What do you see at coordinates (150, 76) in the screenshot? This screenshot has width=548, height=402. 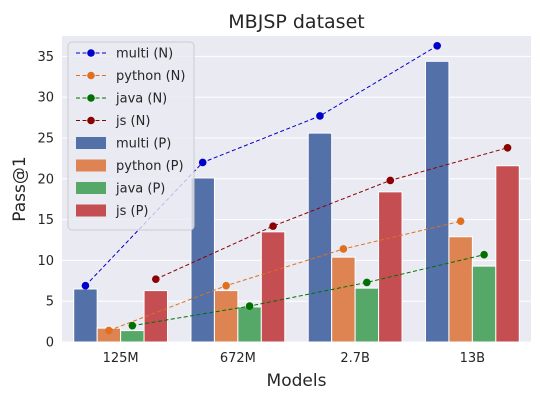 I see `legend-label-python-n: python (N)` at bounding box center [150, 76].